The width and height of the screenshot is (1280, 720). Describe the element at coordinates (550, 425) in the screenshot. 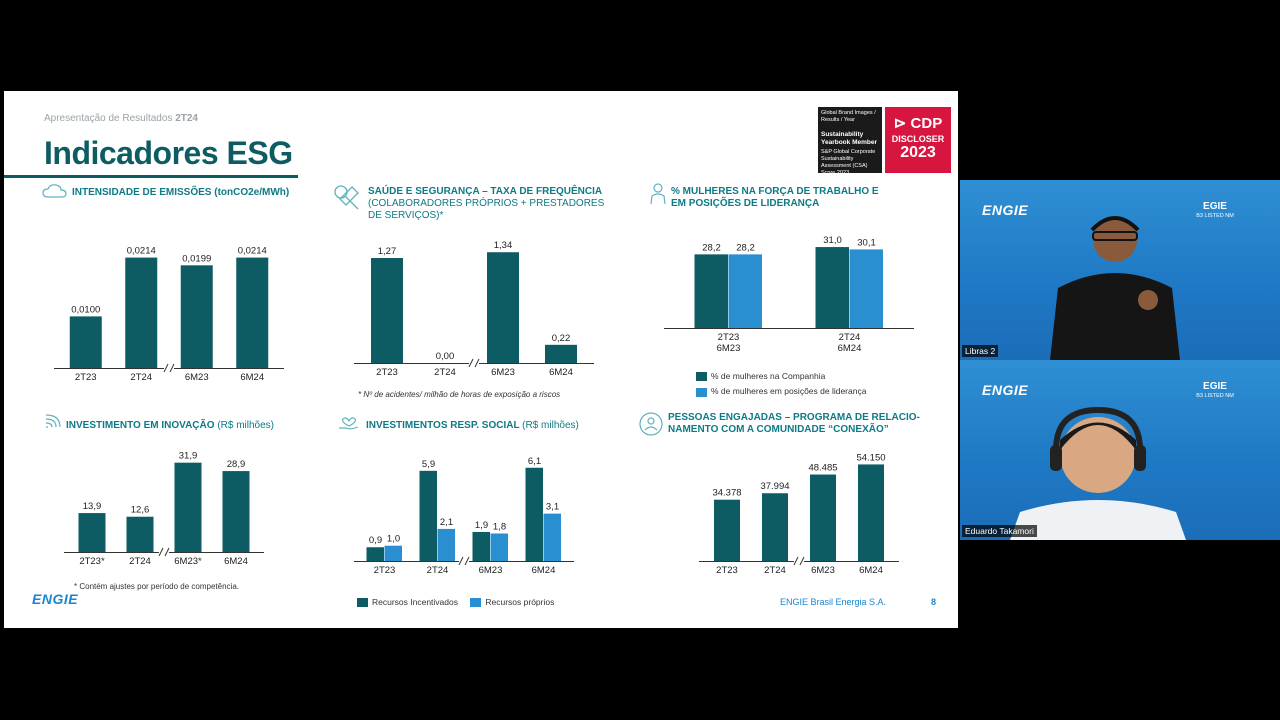

I see `social-unit: (R$ milhões)` at that location.